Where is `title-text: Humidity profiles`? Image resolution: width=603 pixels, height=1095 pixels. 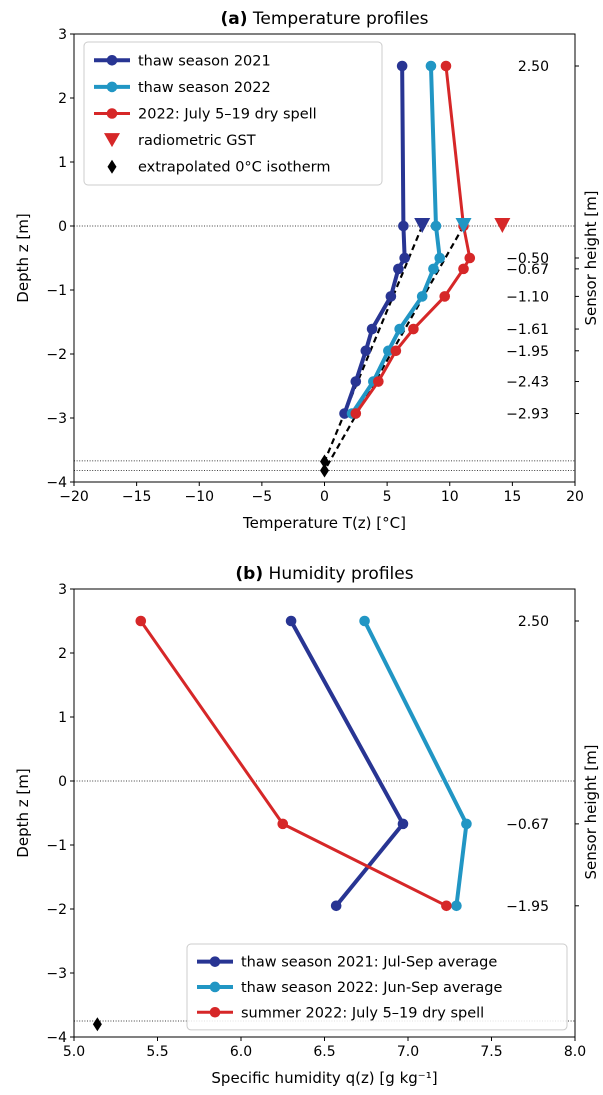 title-text: Humidity profiles is located at coordinates (341, 574).